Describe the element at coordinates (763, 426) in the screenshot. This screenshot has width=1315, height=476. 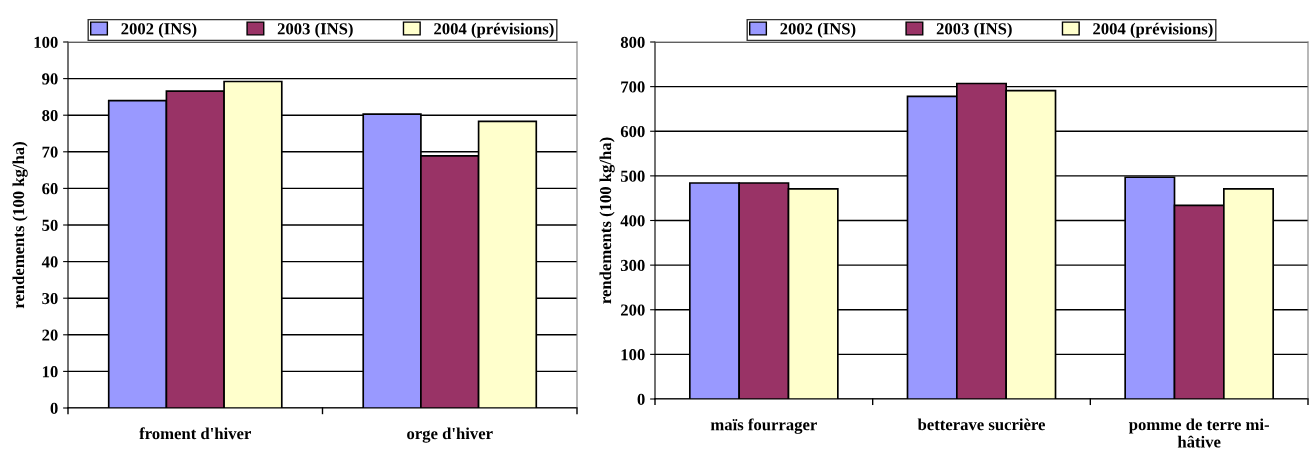
I see `x-tick-label: maïs fourrager` at that location.